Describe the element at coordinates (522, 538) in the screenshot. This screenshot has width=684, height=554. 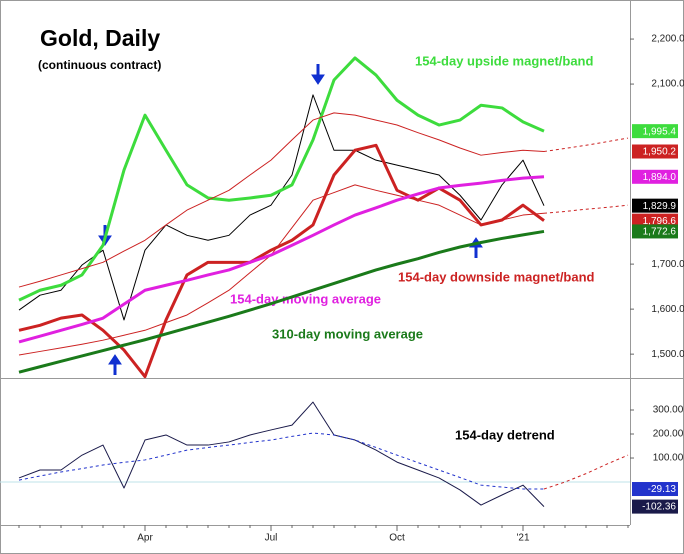
I see `x-tick-label: '21` at that location.